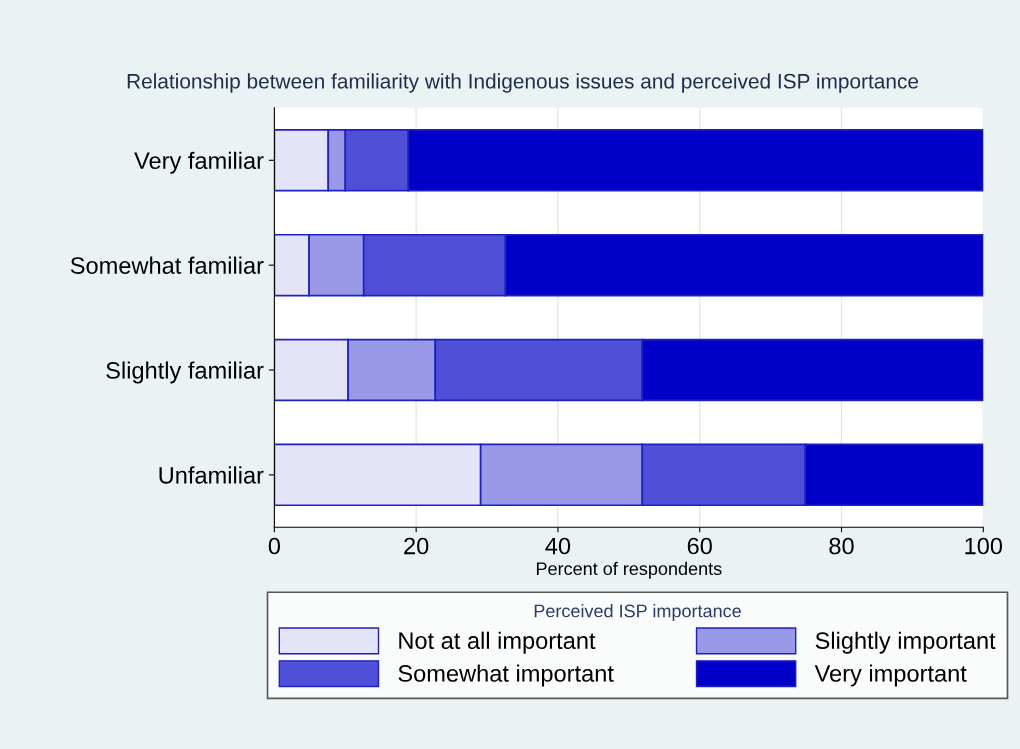  Describe the element at coordinates (890, 675) in the screenshot. I see `legend-label: Very important` at that location.